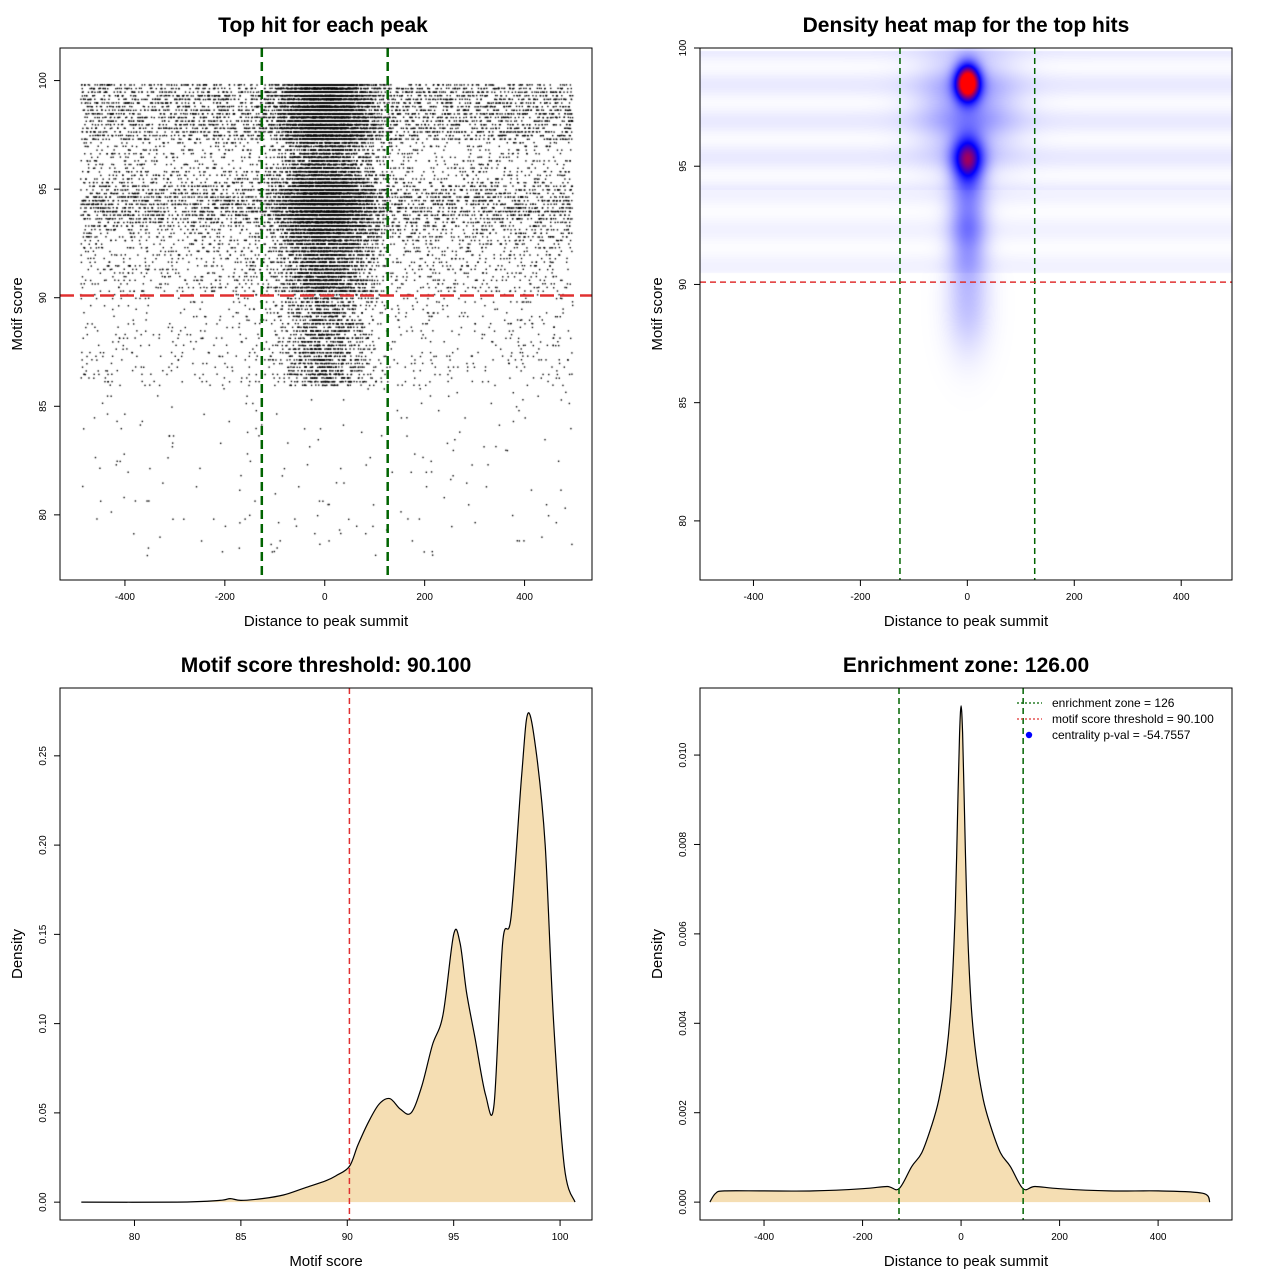 The width and height of the screenshot is (1280, 1280). I want to click on x-tick-label: 80, so click(135, 1237).